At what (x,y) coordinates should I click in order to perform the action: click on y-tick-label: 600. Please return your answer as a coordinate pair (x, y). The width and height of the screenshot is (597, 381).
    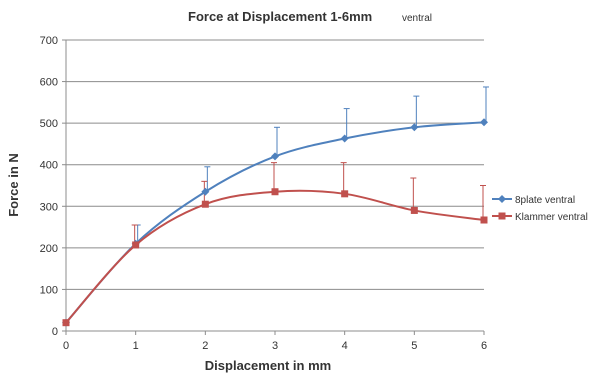
    Looking at the image, I should click on (49, 83).